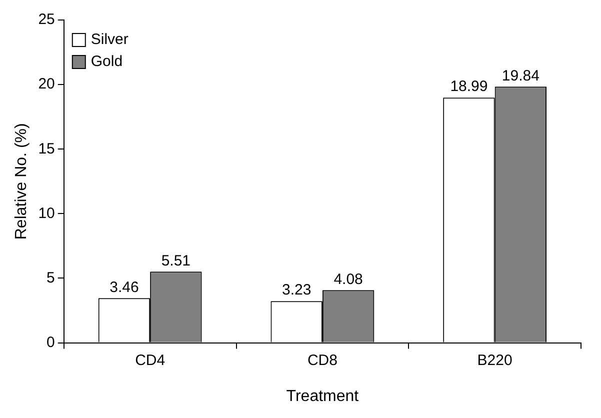 The height and width of the screenshot is (418, 601). What do you see at coordinates (124, 287) in the screenshot?
I see `data-label: 3.46` at bounding box center [124, 287].